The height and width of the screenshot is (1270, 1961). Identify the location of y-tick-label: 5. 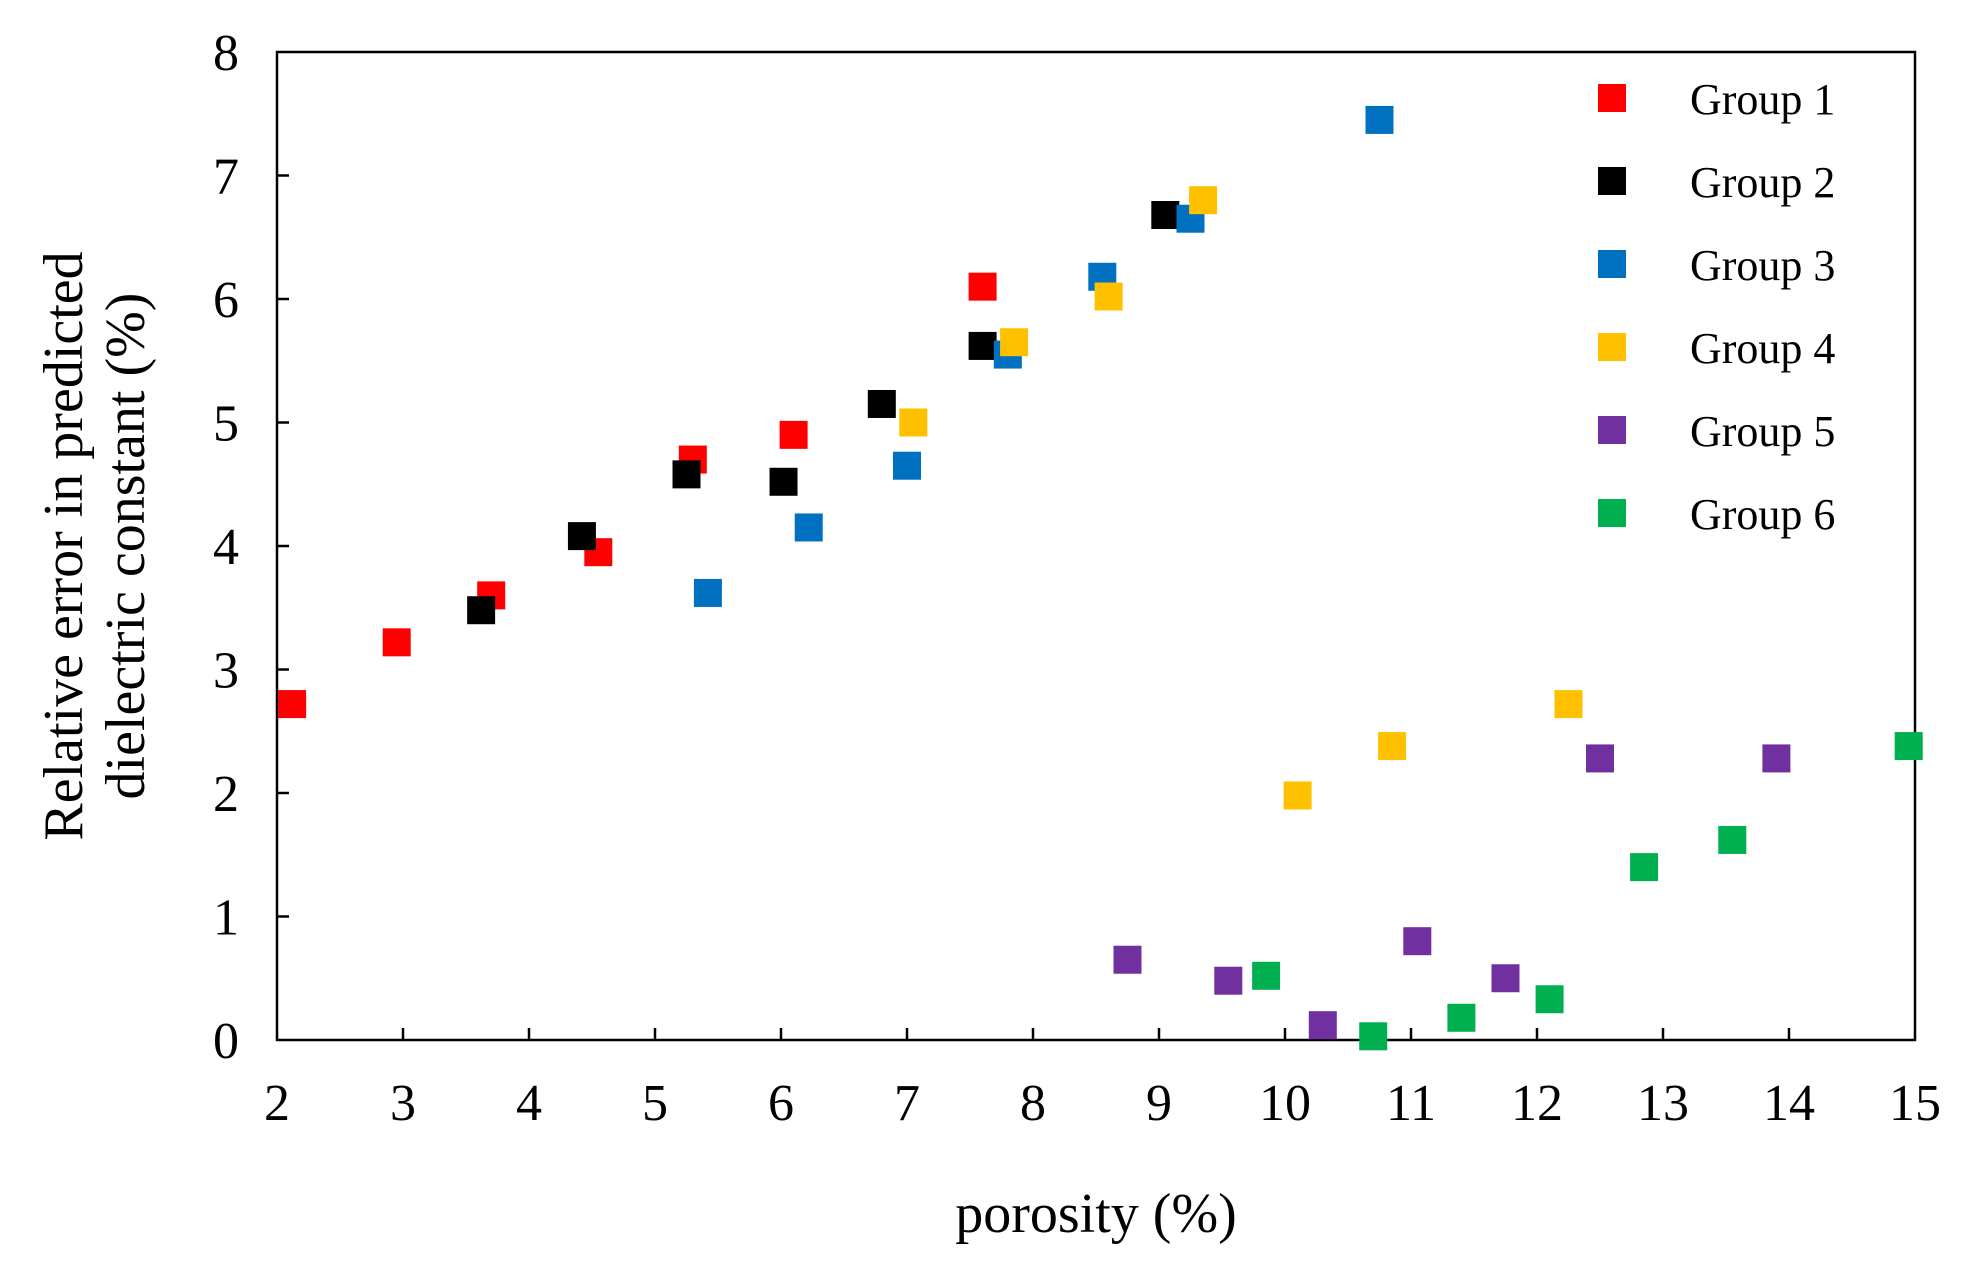
(226, 424).